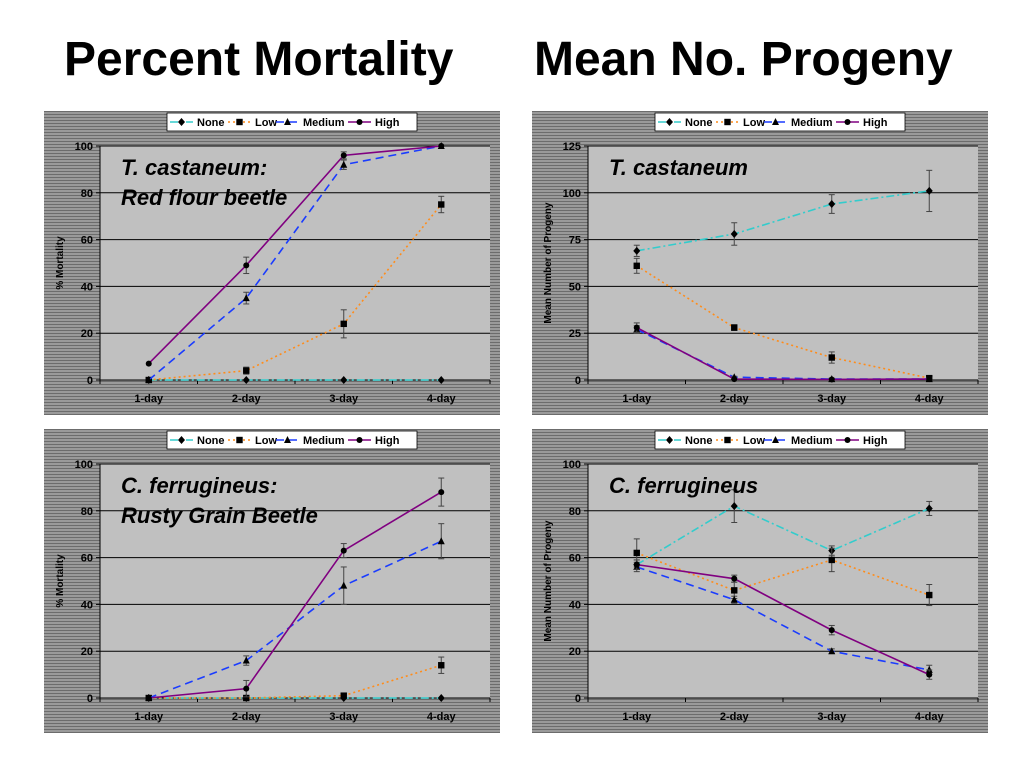 The height and width of the screenshot is (768, 1024). What do you see at coordinates (204, 197) in the screenshot?
I see `species-label: Red flour beetle` at bounding box center [204, 197].